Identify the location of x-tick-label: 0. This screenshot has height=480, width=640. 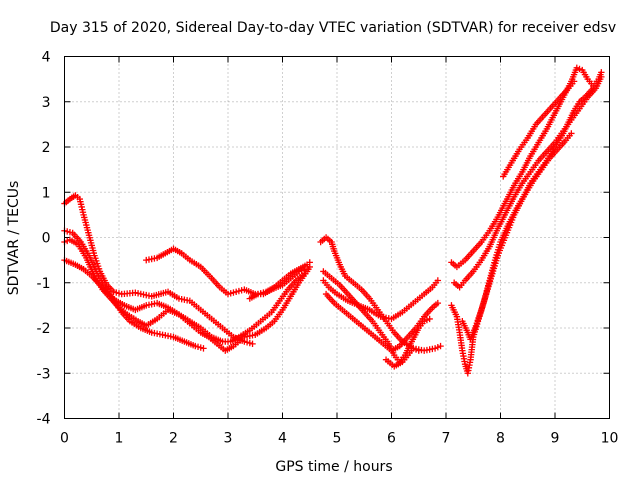
(64, 439).